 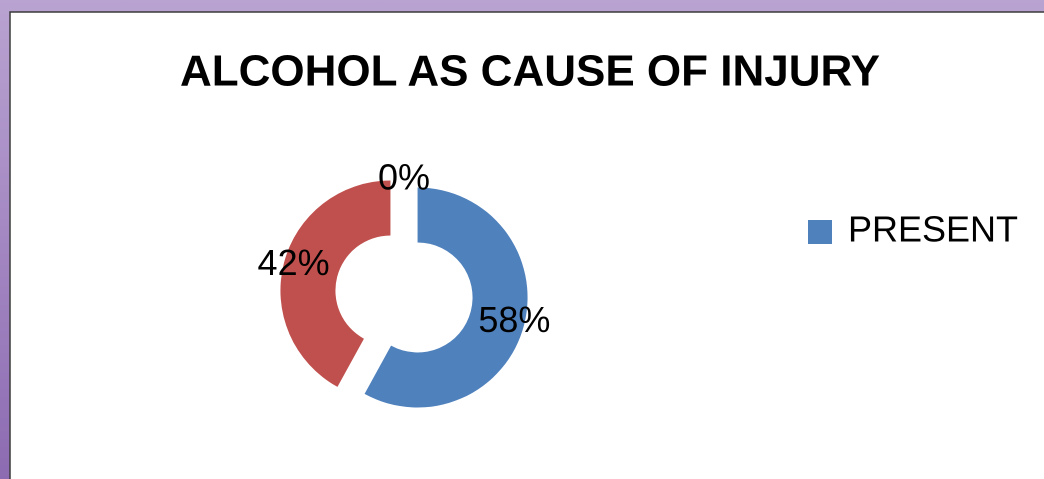 What do you see at coordinates (933, 229) in the screenshot?
I see `legend-label: PRESENT` at bounding box center [933, 229].